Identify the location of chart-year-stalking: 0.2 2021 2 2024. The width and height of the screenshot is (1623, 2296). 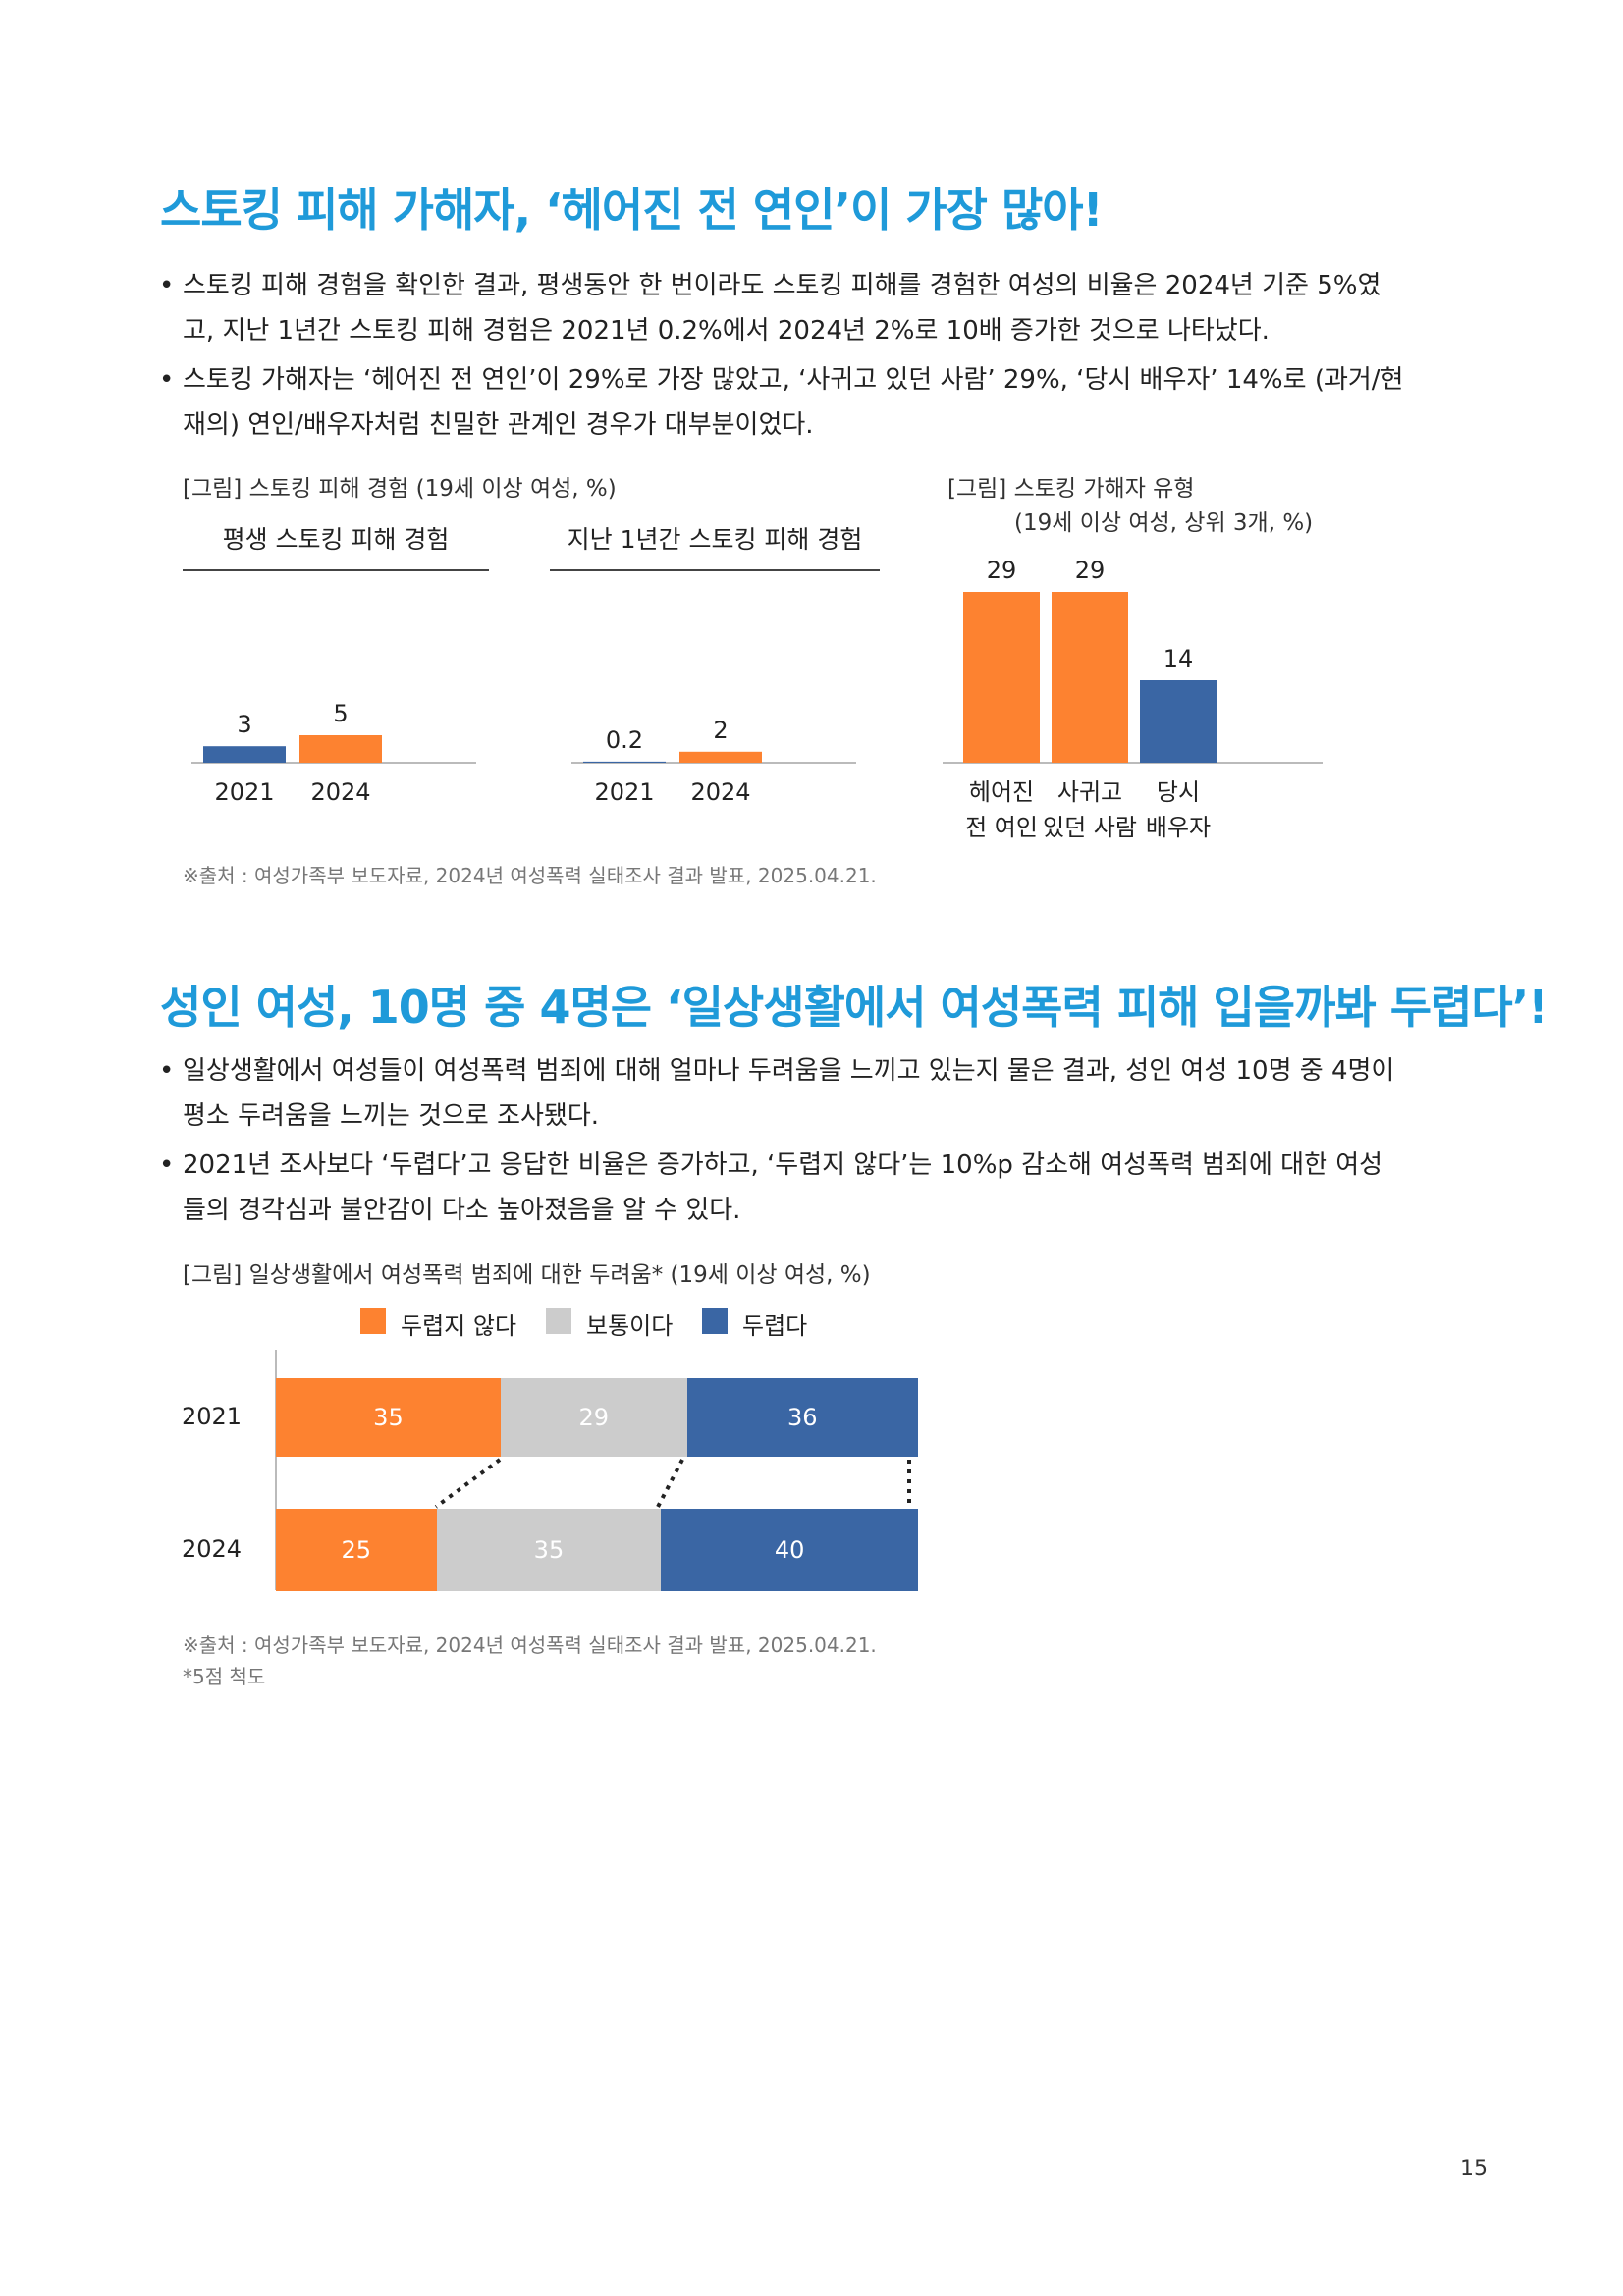
(713, 761).